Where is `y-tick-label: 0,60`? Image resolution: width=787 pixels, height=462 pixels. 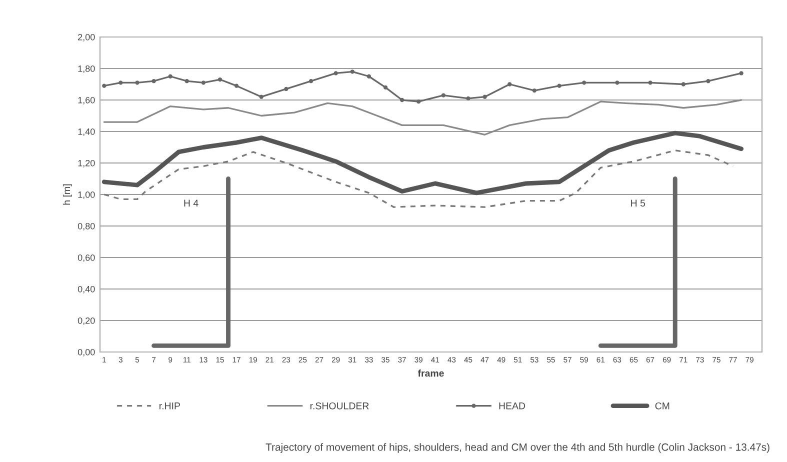
y-tick-label: 0,60 is located at coordinates (86, 258).